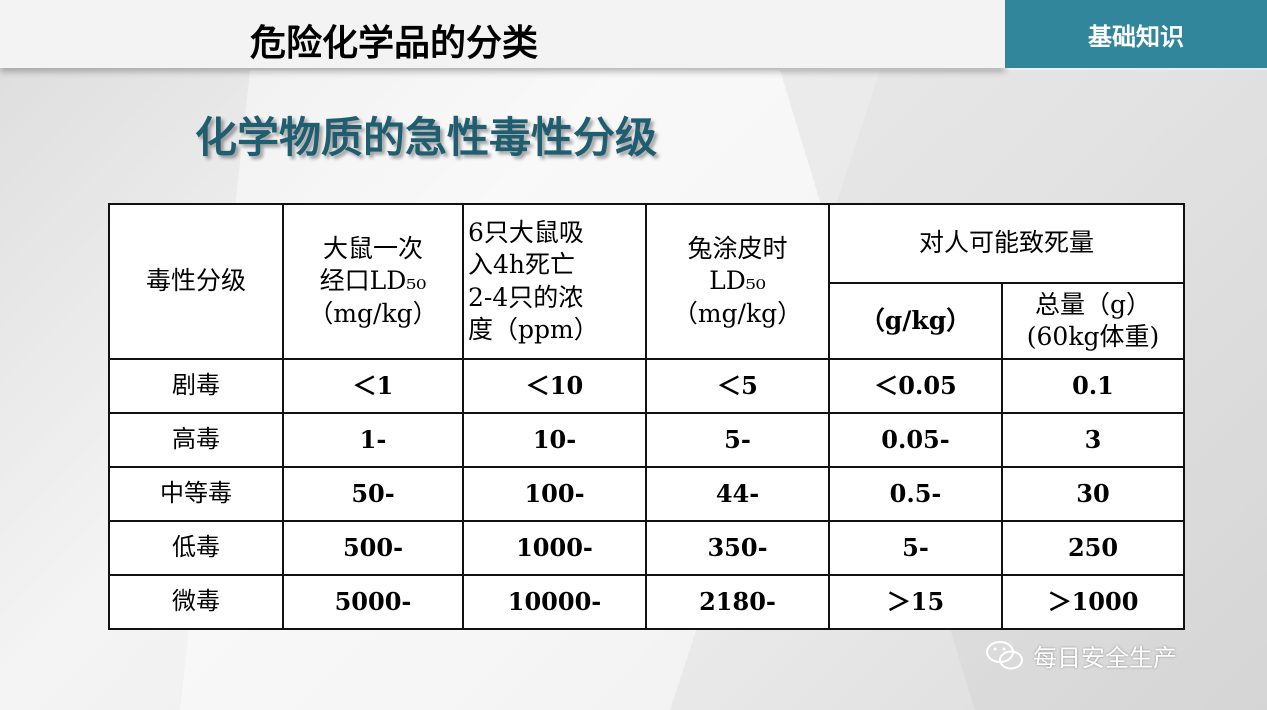 The height and width of the screenshot is (710, 1267). I want to click on value-cell: 1000-, so click(554, 548).